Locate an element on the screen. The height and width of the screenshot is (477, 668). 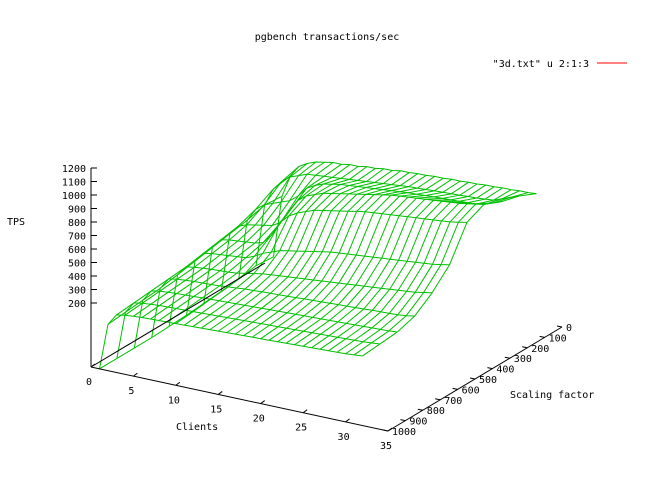
y-axis-label: Scaling factor is located at coordinates (552, 395).